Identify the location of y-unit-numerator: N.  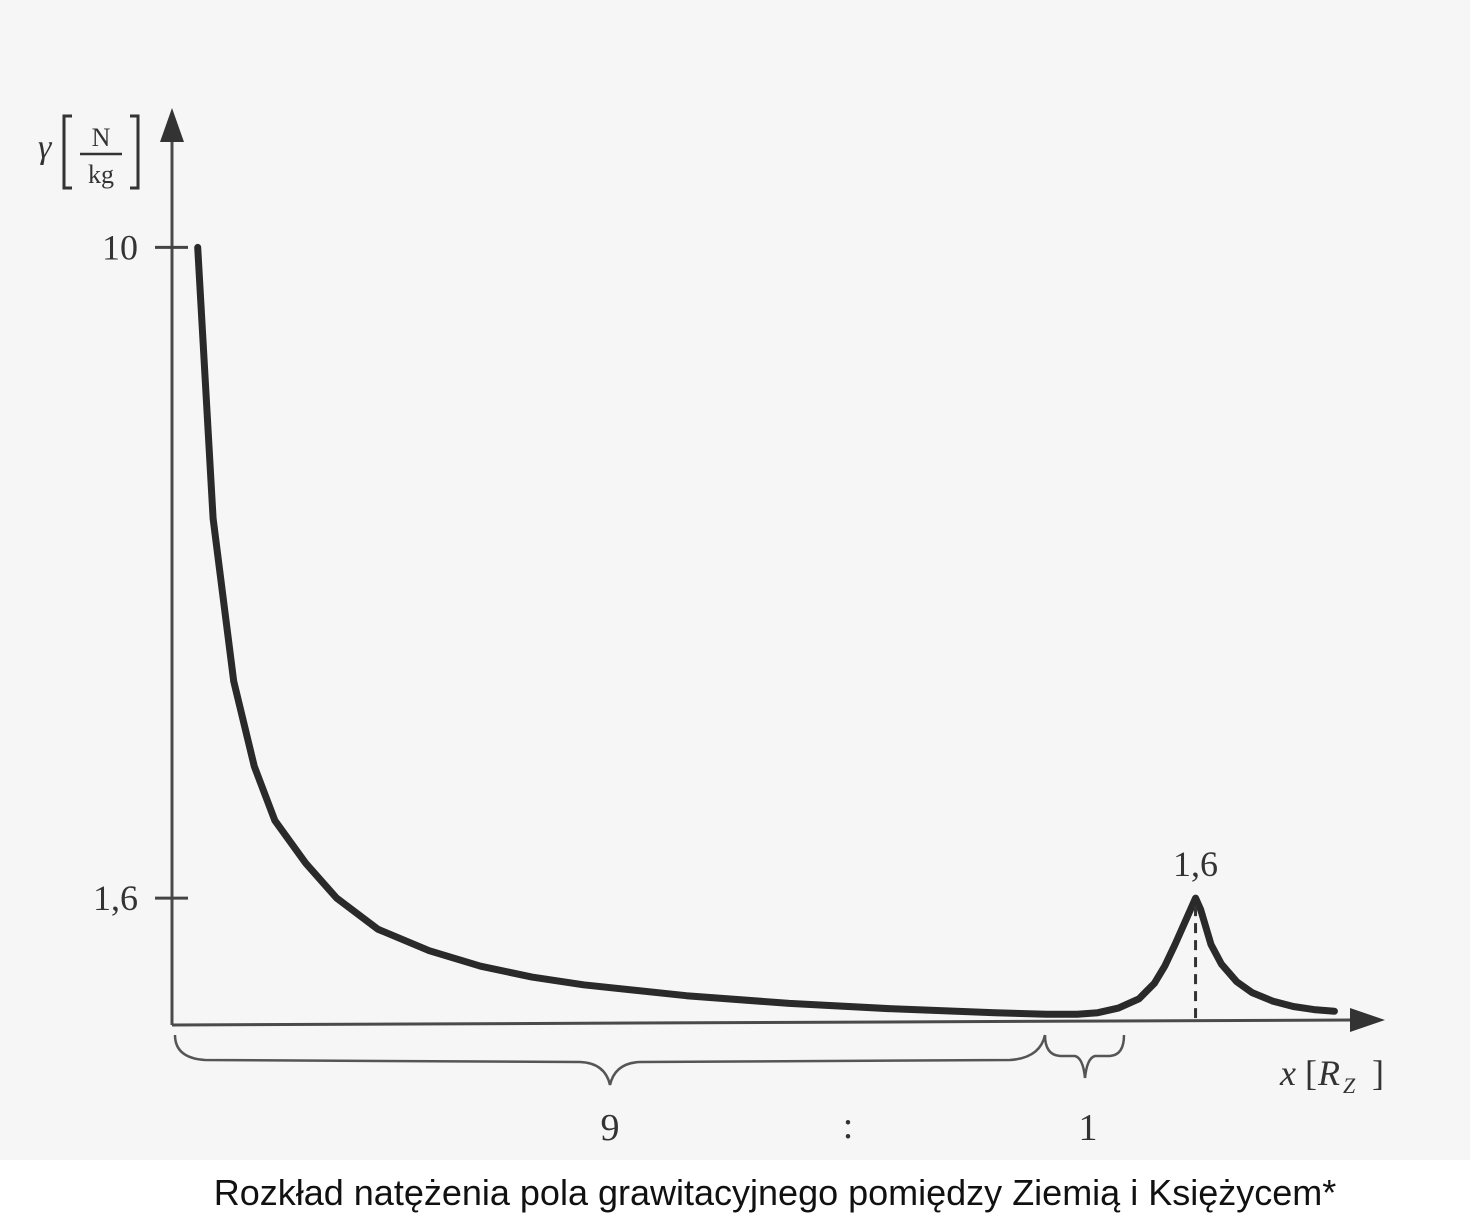
(101, 137).